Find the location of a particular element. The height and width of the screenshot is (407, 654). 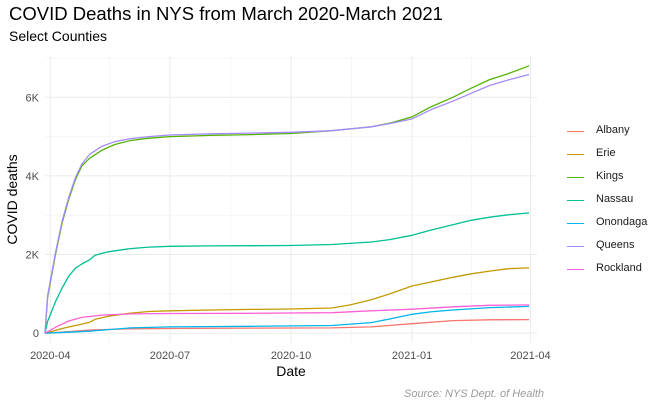

legend-item-rockland: Rockland is located at coordinates (609, 269).